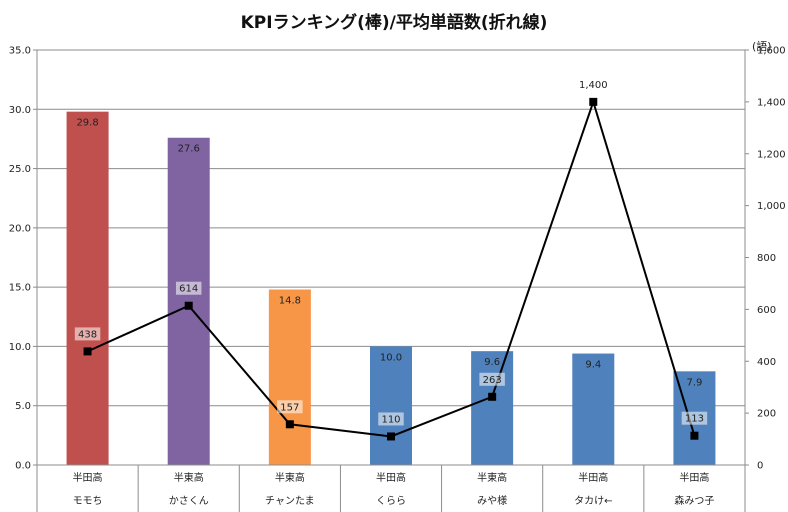 Image resolution: width=788 pixels, height=512 pixels. Describe the element at coordinates (290, 501) in the screenshot. I see `category-name-label: チャンたま` at that location.